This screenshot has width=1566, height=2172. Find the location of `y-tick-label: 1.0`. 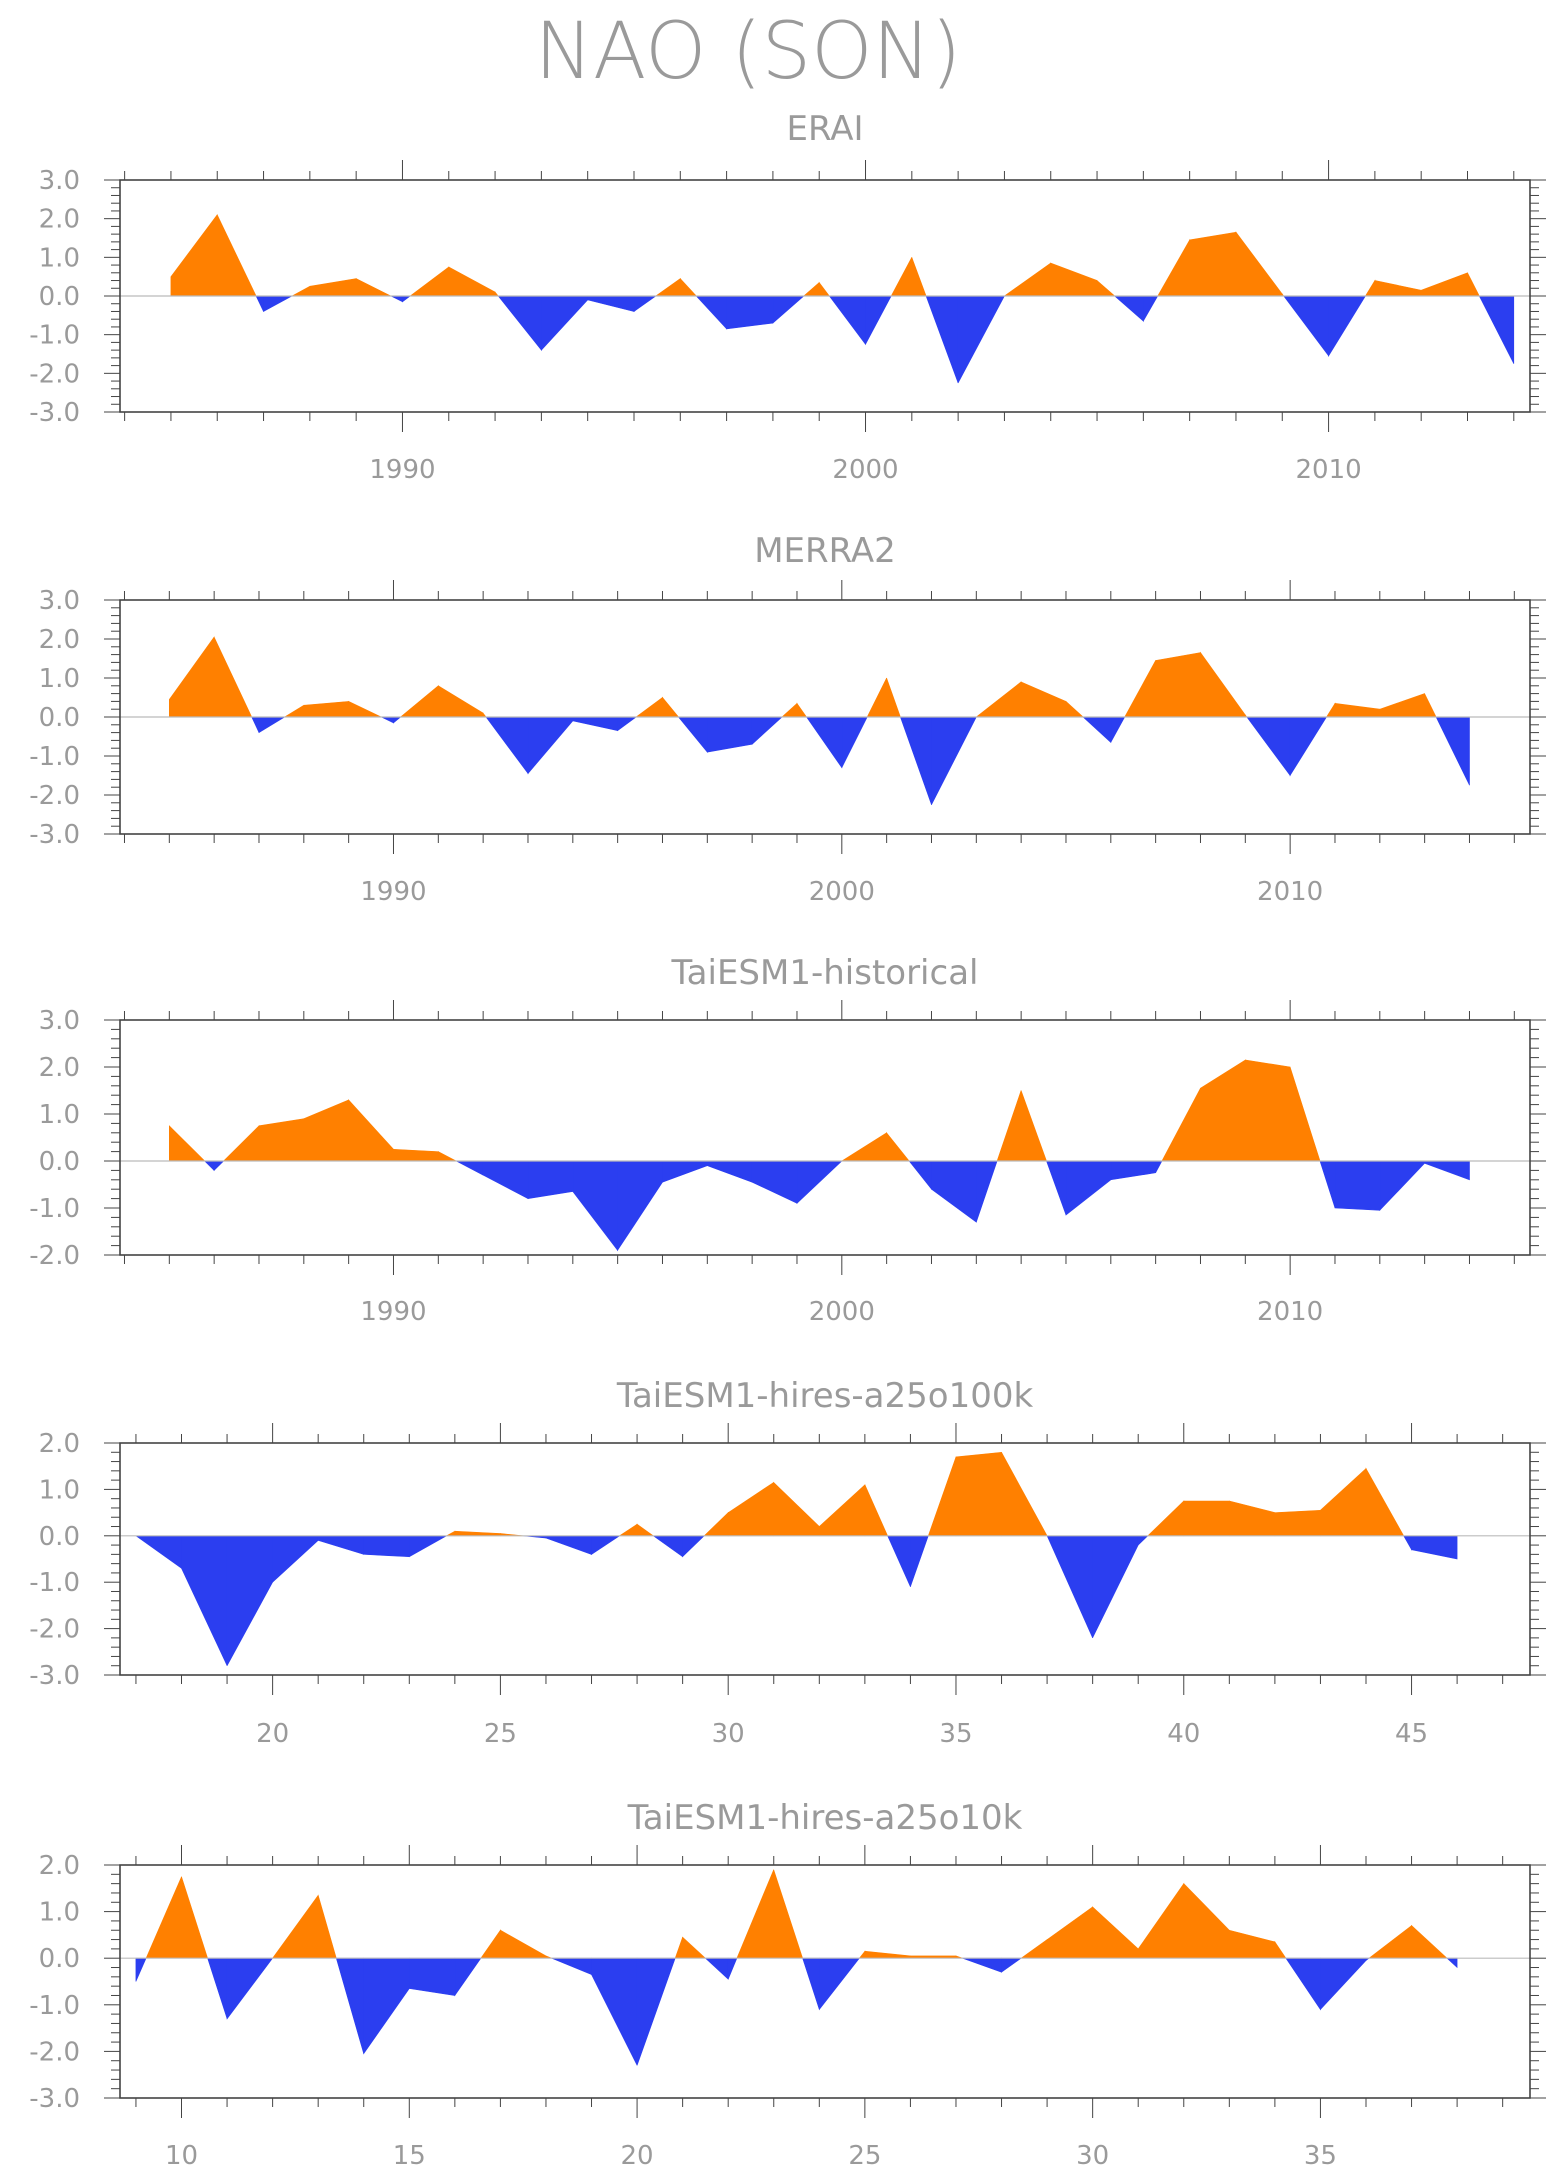

y-tick-label: 1.0 is located at coordinates (59, 1490).